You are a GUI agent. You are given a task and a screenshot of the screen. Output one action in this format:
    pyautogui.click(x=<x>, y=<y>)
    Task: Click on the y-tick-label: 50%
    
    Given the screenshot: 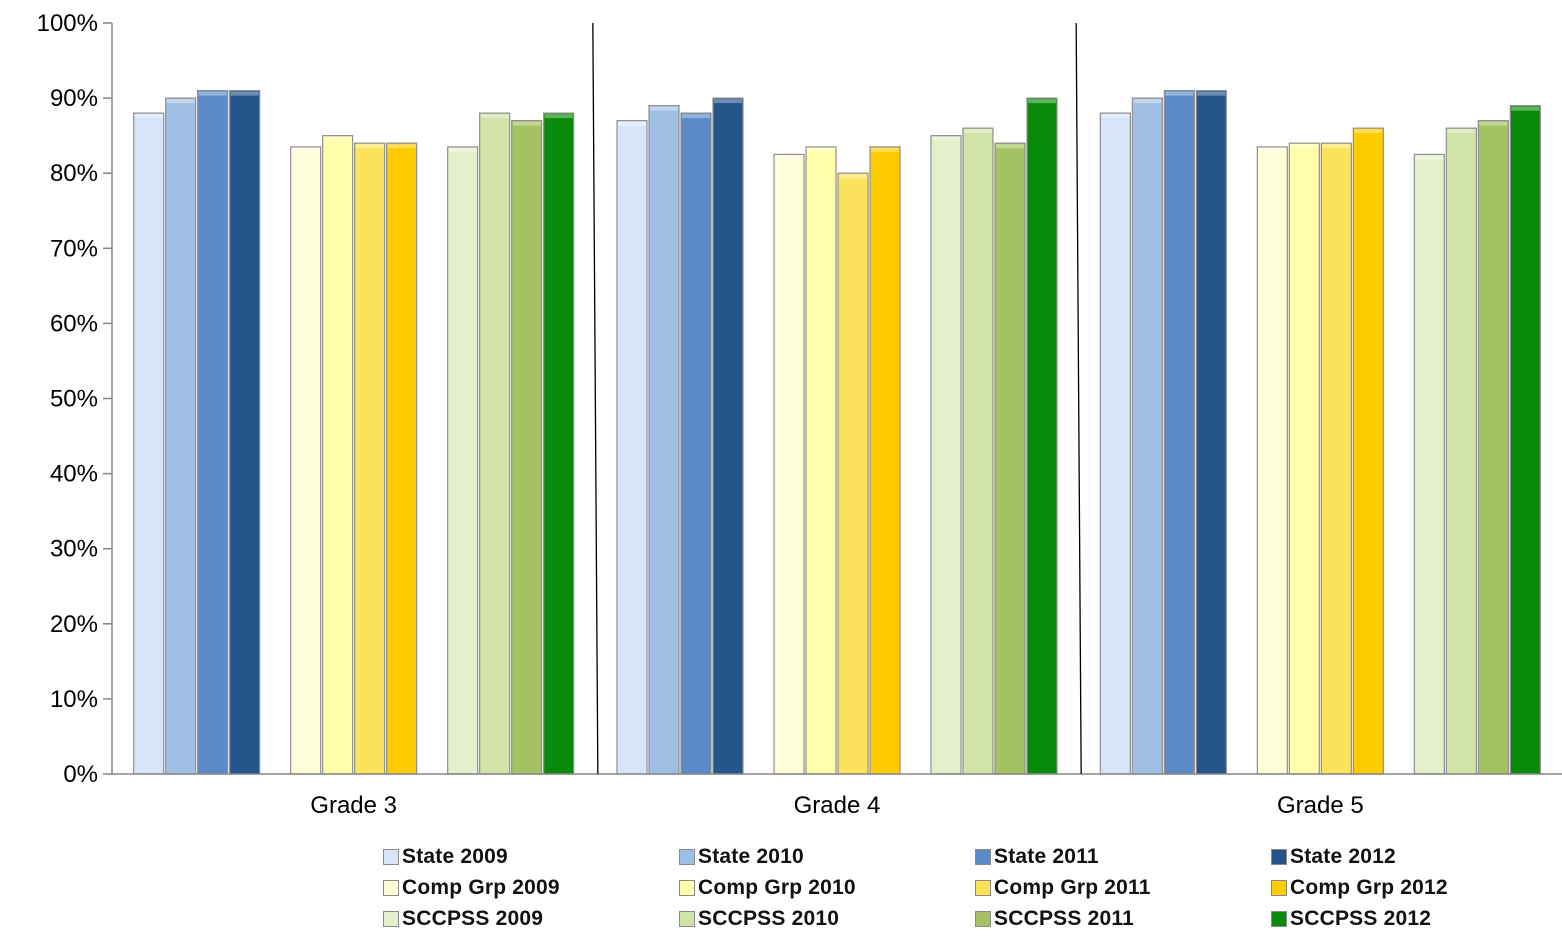 What is the action you would take?
    pyautogui.click(x=74, y=399)
    